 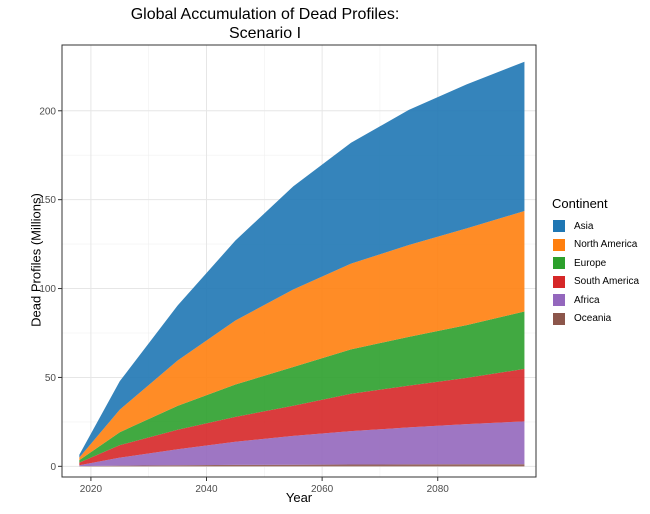 I want to click on x-tick-label: 2060, so click(x=322, y=489).